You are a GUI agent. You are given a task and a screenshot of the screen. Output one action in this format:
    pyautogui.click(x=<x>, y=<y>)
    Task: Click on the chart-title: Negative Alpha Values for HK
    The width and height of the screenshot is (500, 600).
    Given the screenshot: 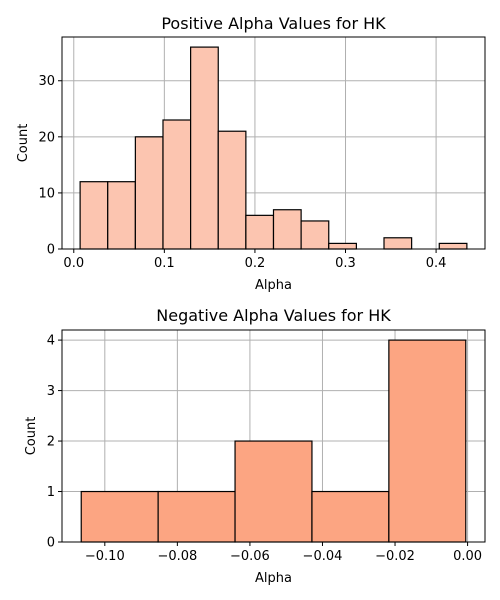 What is the action you would take?
    pyautogui.click(x=273, y=315)
    